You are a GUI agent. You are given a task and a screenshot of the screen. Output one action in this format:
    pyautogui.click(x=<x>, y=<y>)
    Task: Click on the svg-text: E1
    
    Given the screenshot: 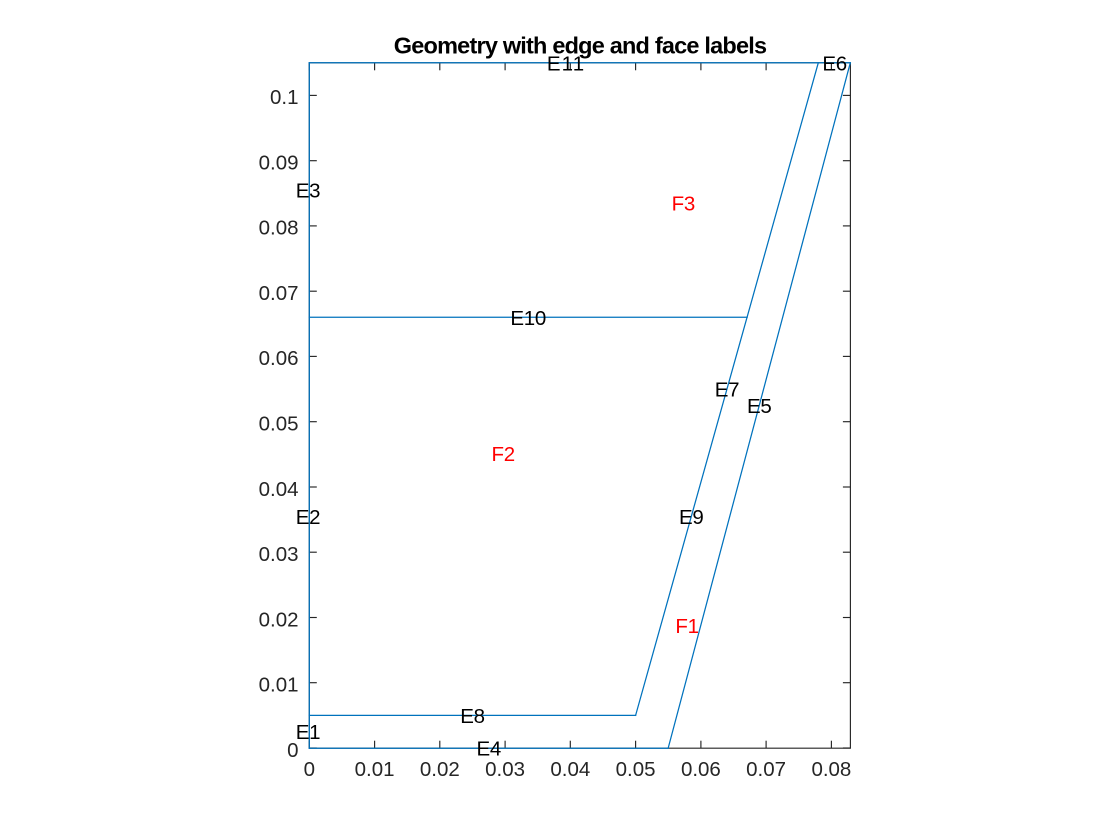 What is the action you would take?
    pyautogui.click(x=308, y=732)
    